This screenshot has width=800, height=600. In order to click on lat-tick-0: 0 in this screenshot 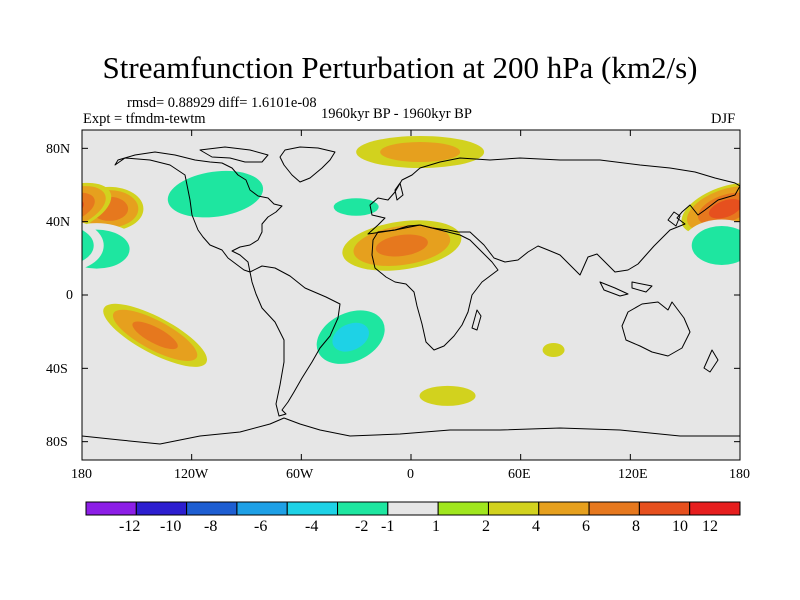, I will do `click(69, 295)`.